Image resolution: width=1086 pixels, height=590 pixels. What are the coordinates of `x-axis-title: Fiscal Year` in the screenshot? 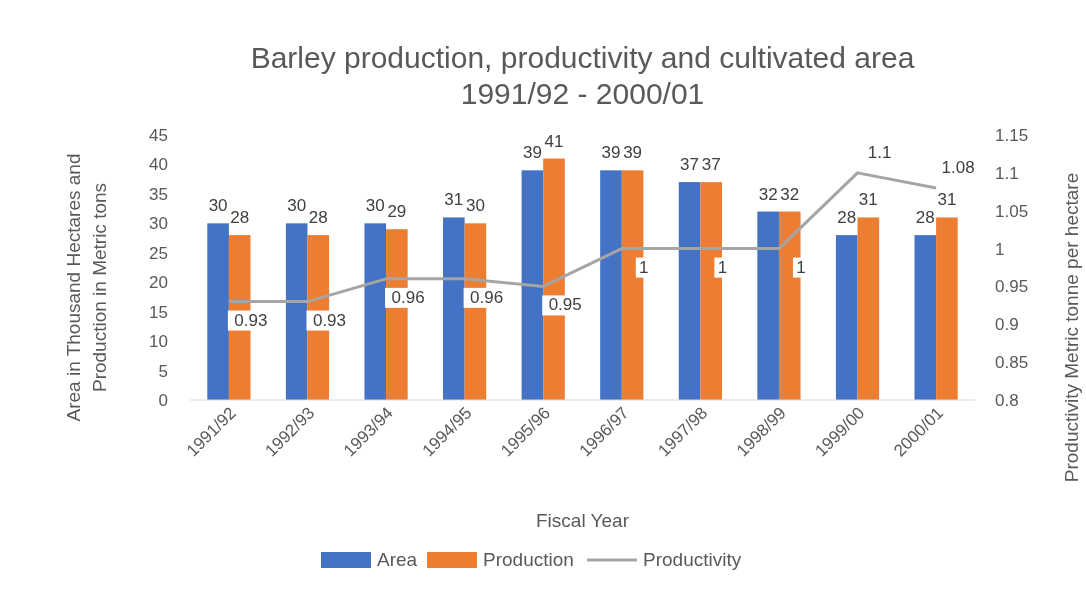 It's located at (583, 520).